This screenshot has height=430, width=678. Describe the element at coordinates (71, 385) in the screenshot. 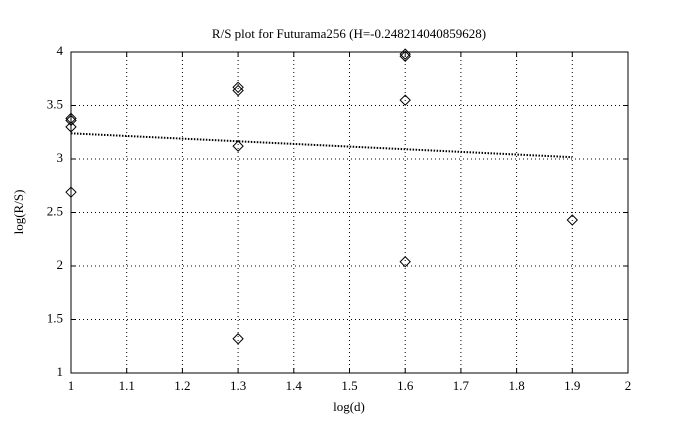

I see `x-tick-label: 1` at that location.